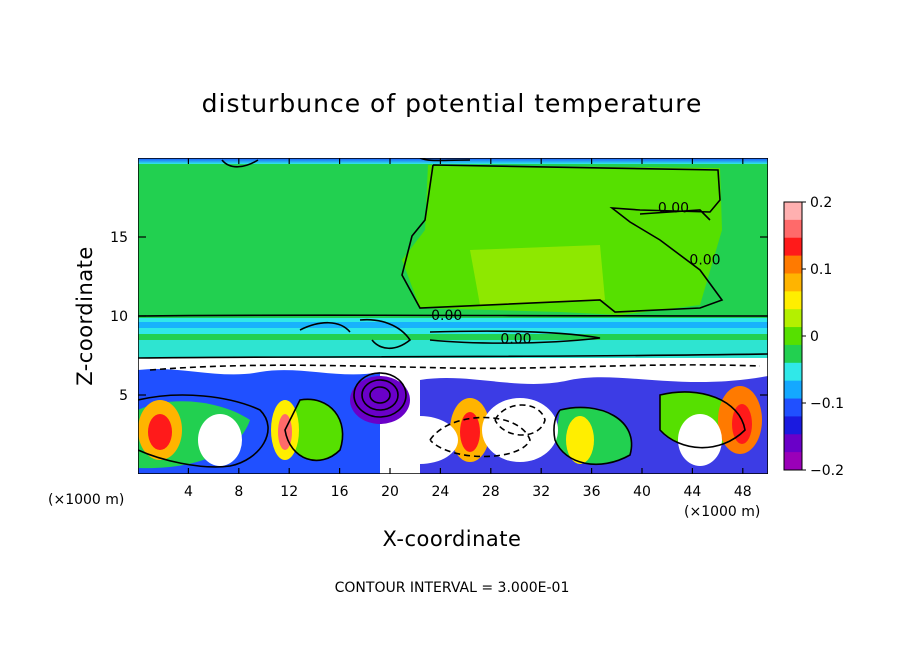 The height and width of the screenshot is (654, 904). I want to click on colorbar-tick-label: 0.2, so click(821, 203).